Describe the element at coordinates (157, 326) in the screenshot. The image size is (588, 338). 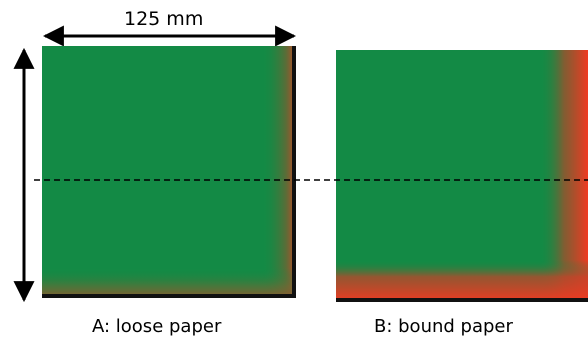
I see `panel-a-caption: A: loose paper` at that location.